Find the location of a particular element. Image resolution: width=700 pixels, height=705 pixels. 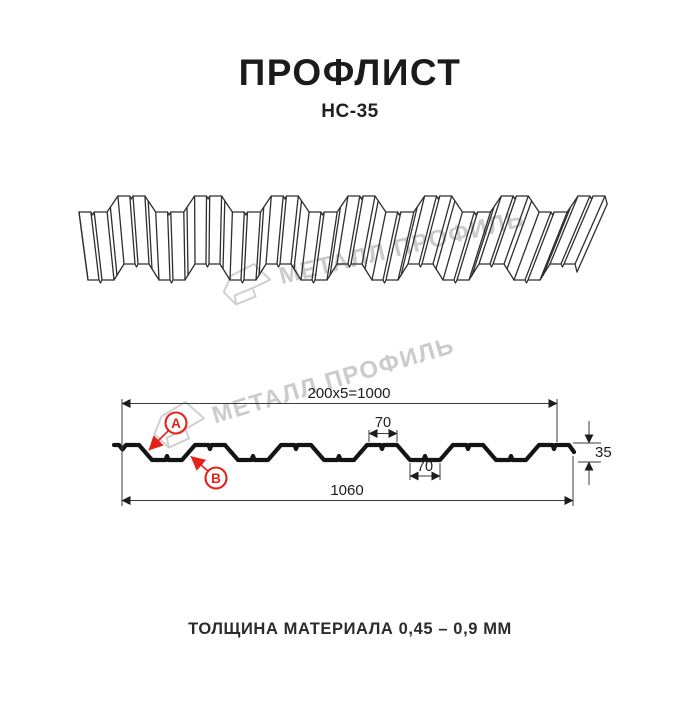

dimension-top-width: 200x5=1000 is located at coordinates (349, 393).